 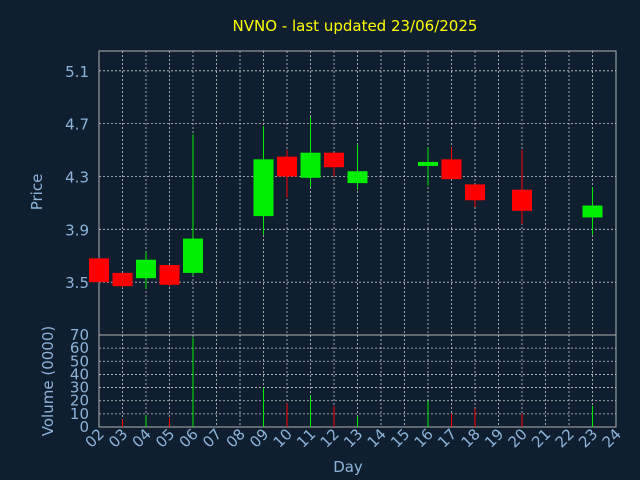 What do you see at coordinates (447, 438) in the screenshot?
I see `x-tick-label: 17` at bounding box center [447, 438].